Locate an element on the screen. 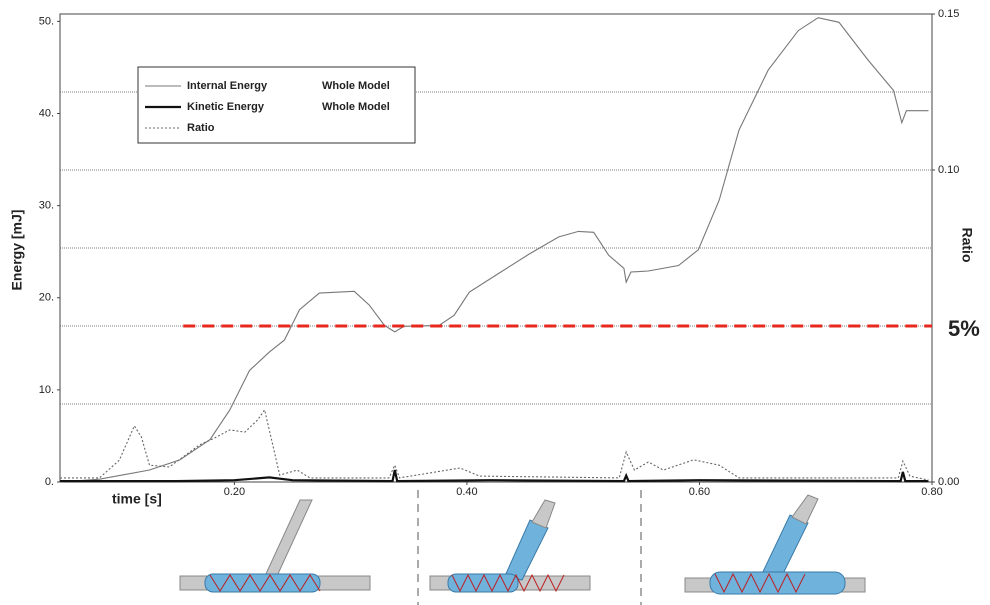  y2-axis-label: Ratio is located at coordinates (967, 245).